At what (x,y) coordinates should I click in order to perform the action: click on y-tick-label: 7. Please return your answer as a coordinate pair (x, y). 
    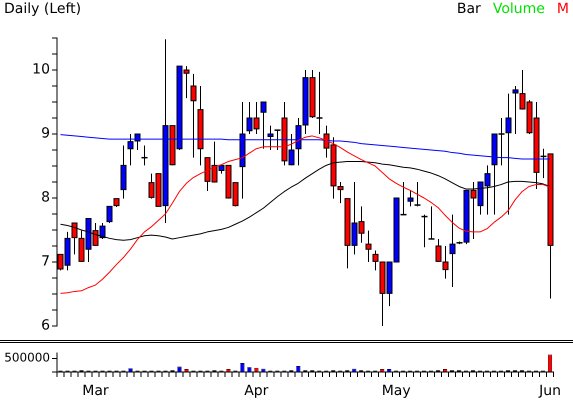
    Looking at the image, I should click on (45, 262).